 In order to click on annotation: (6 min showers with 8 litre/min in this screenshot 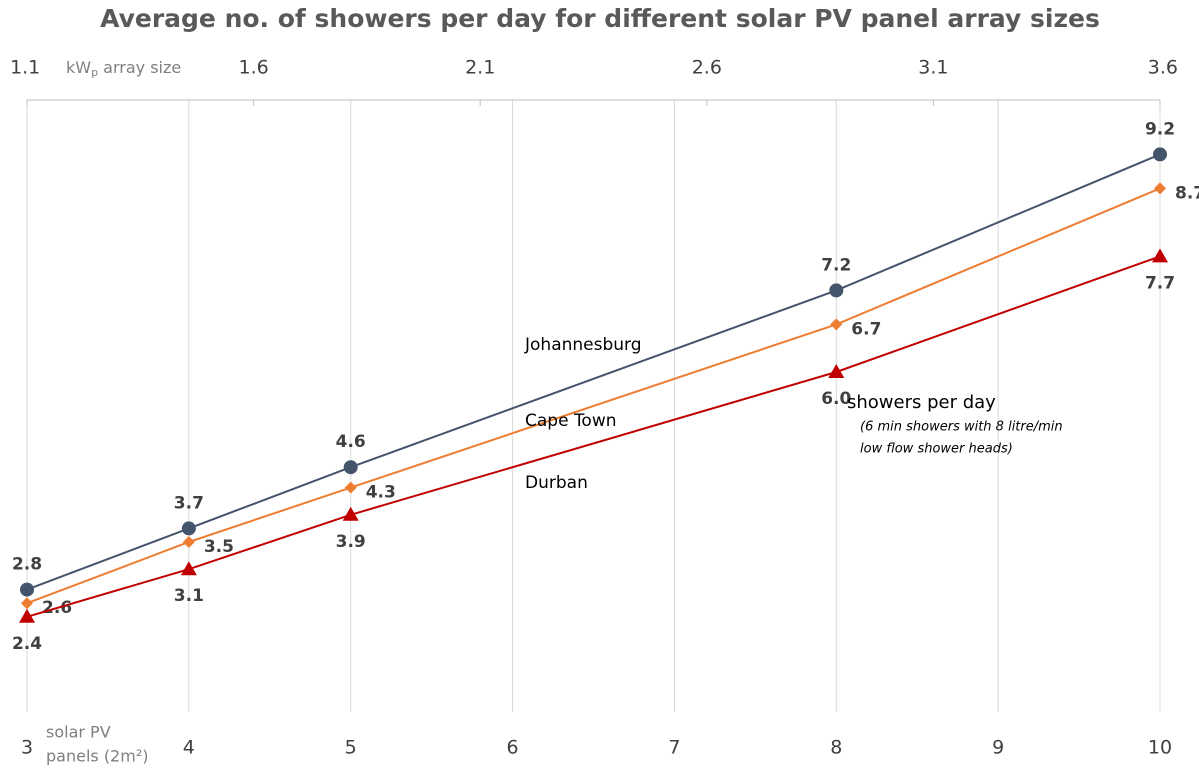, I will do `click(961, 427)`.